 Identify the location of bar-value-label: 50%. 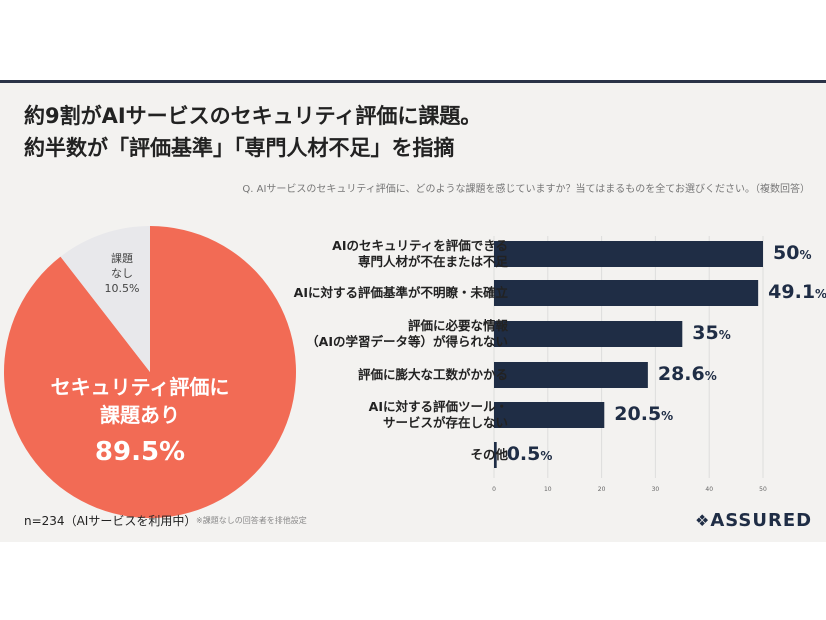
(792, 253).